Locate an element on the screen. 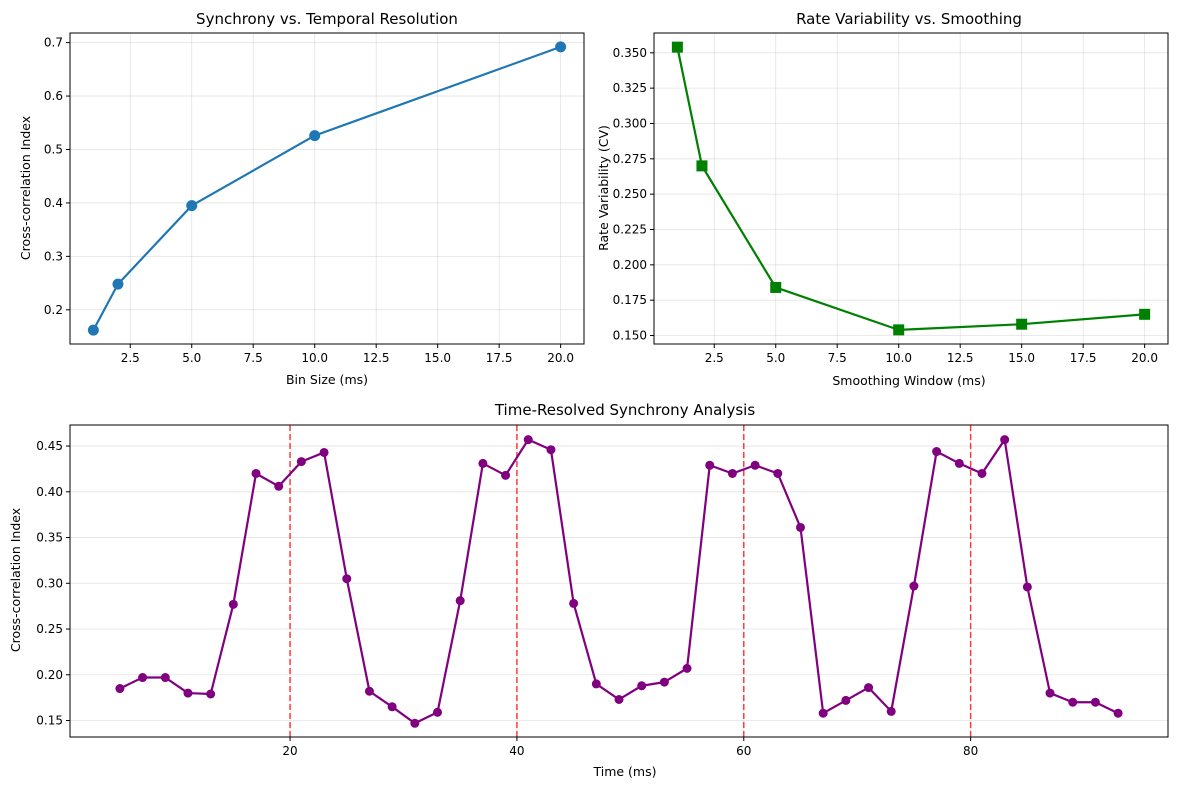  y-tick-label: 0.40 is located at coordinates (49, 492).